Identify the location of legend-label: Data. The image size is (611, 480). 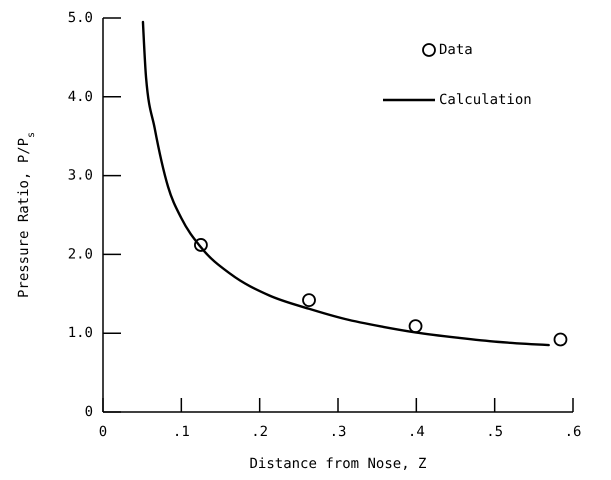
(456, 50).